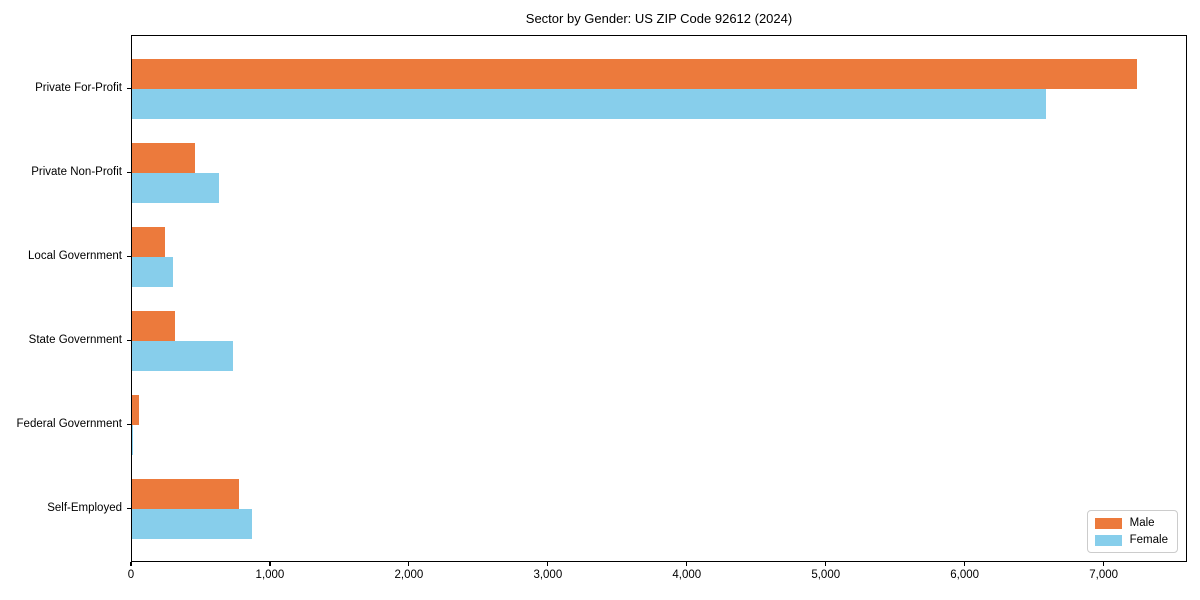 This screenshot has width=1200, height=600. Describe the element at coordinates (185, 494) in the screenshot. I see `bar-male-self-employed` at that location.